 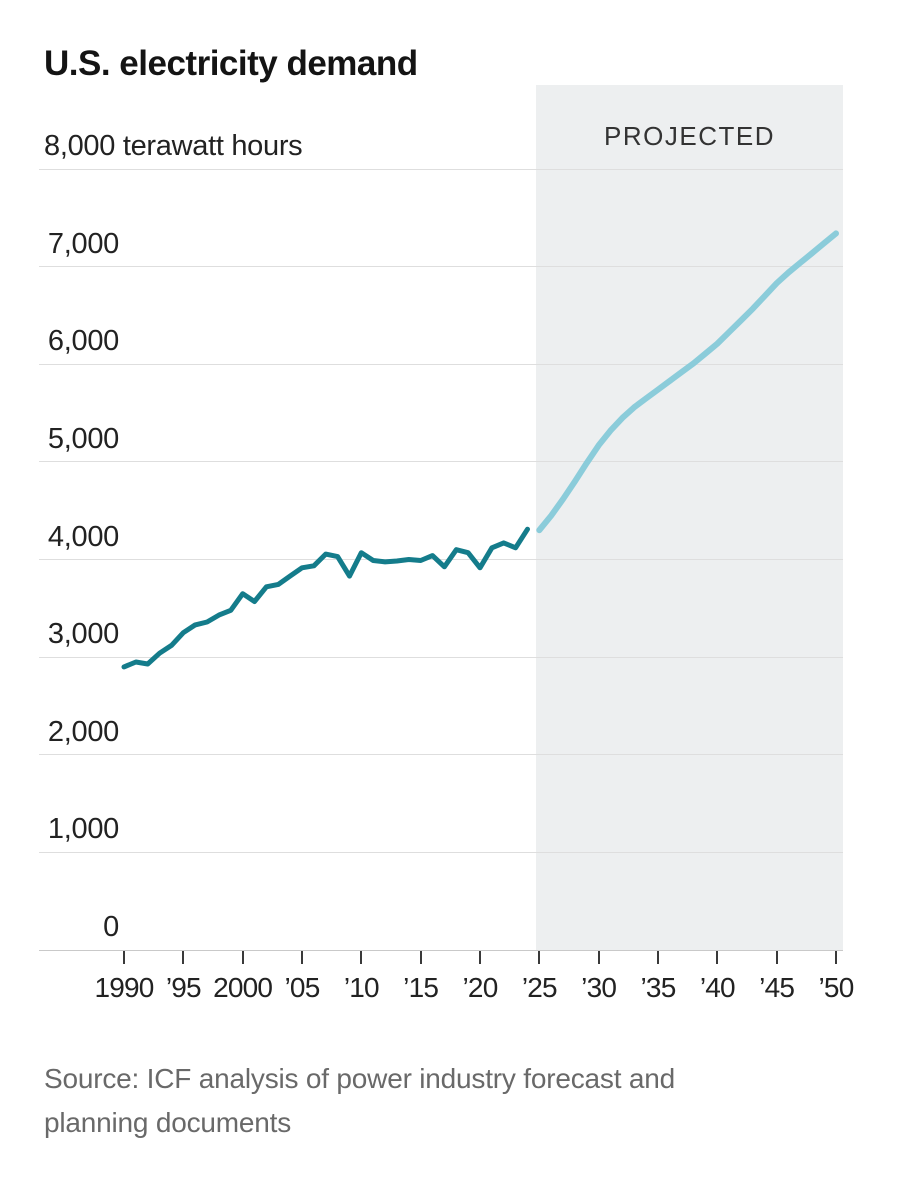 I want to click on projected-demand-line, so click(x=687, y=382).